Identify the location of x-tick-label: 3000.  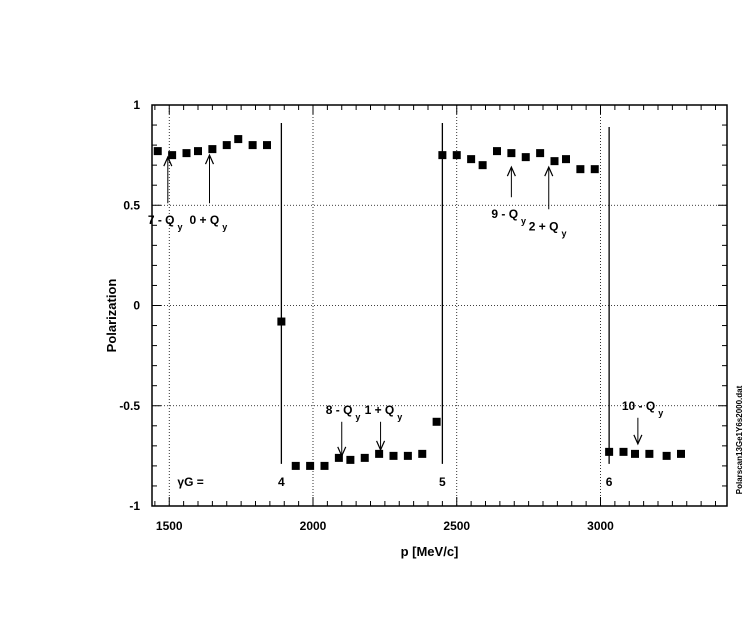
(600, 526).